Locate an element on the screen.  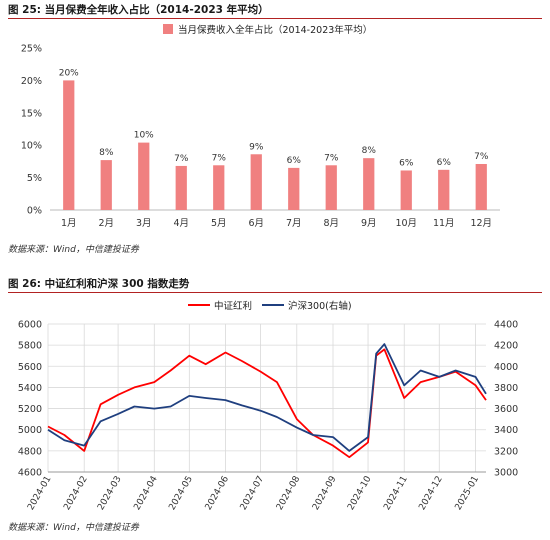
bar-y-tick-label: 15% is located at coordinates (31, 113).